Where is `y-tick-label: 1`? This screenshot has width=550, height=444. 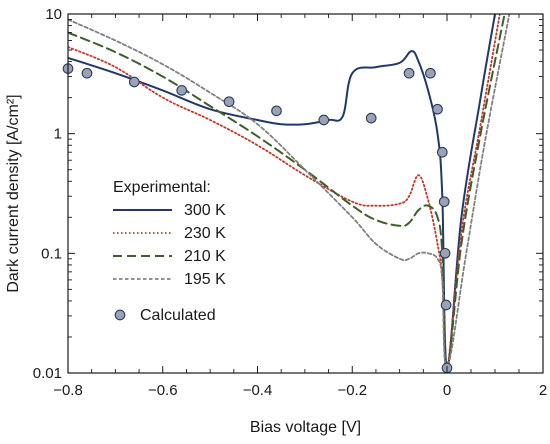 y-tick-label: 1 is located at coordinates (58, 134).